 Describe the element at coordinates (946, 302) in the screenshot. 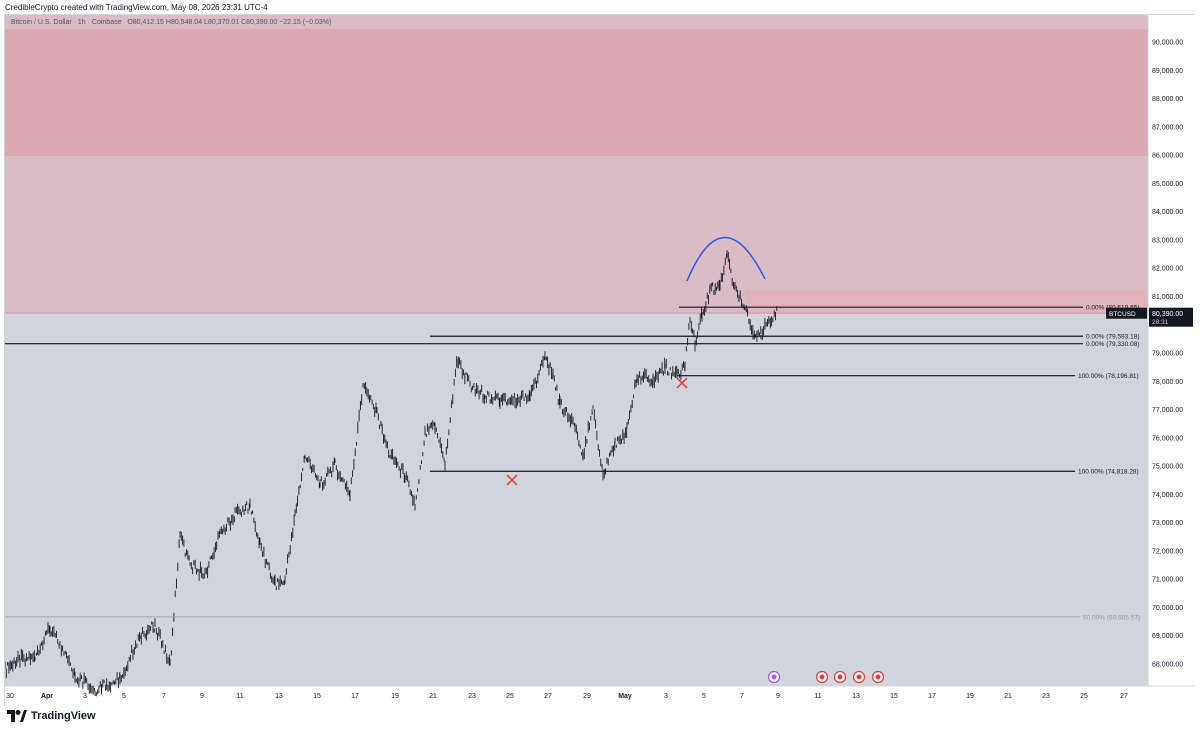

I see `fib-red-band` at that location.